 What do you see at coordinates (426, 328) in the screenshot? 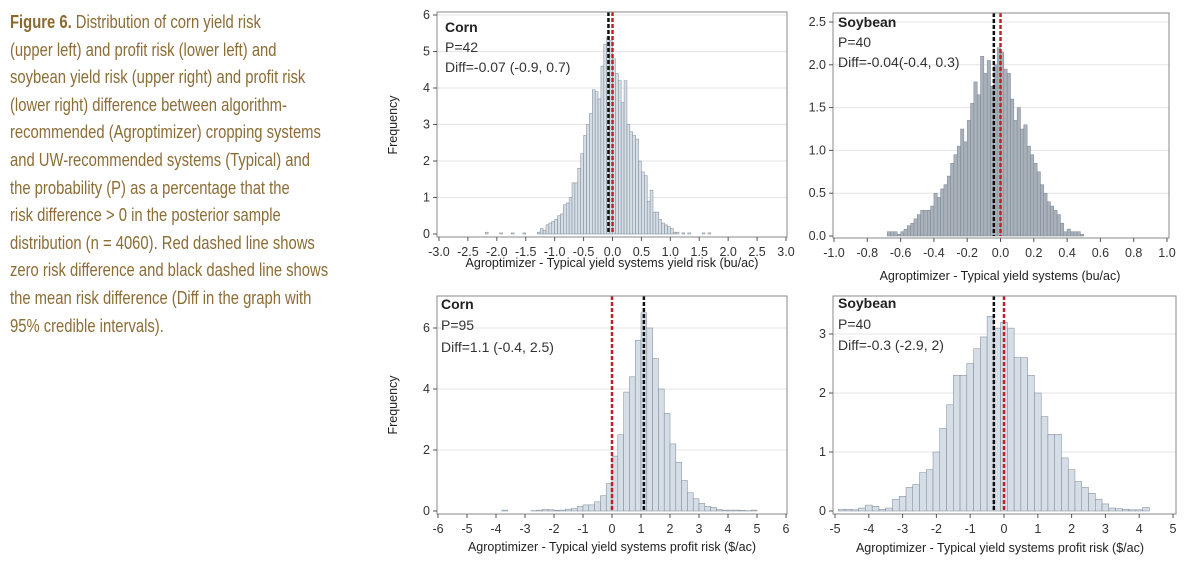
I see `y-tick-label: 6` at bounding box center [426, 328].